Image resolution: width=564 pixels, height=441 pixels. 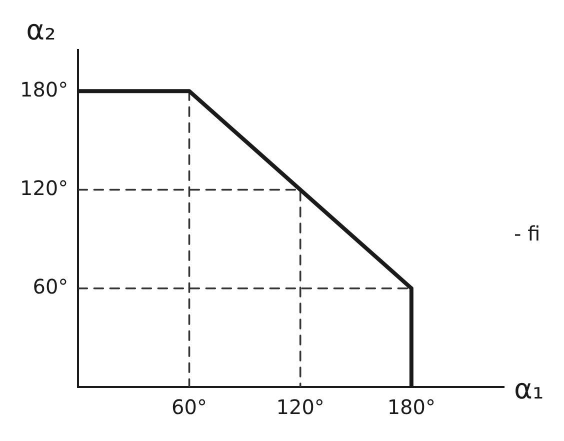 I want to click on y-tick-label: 180°, so click(x=44, y=89).